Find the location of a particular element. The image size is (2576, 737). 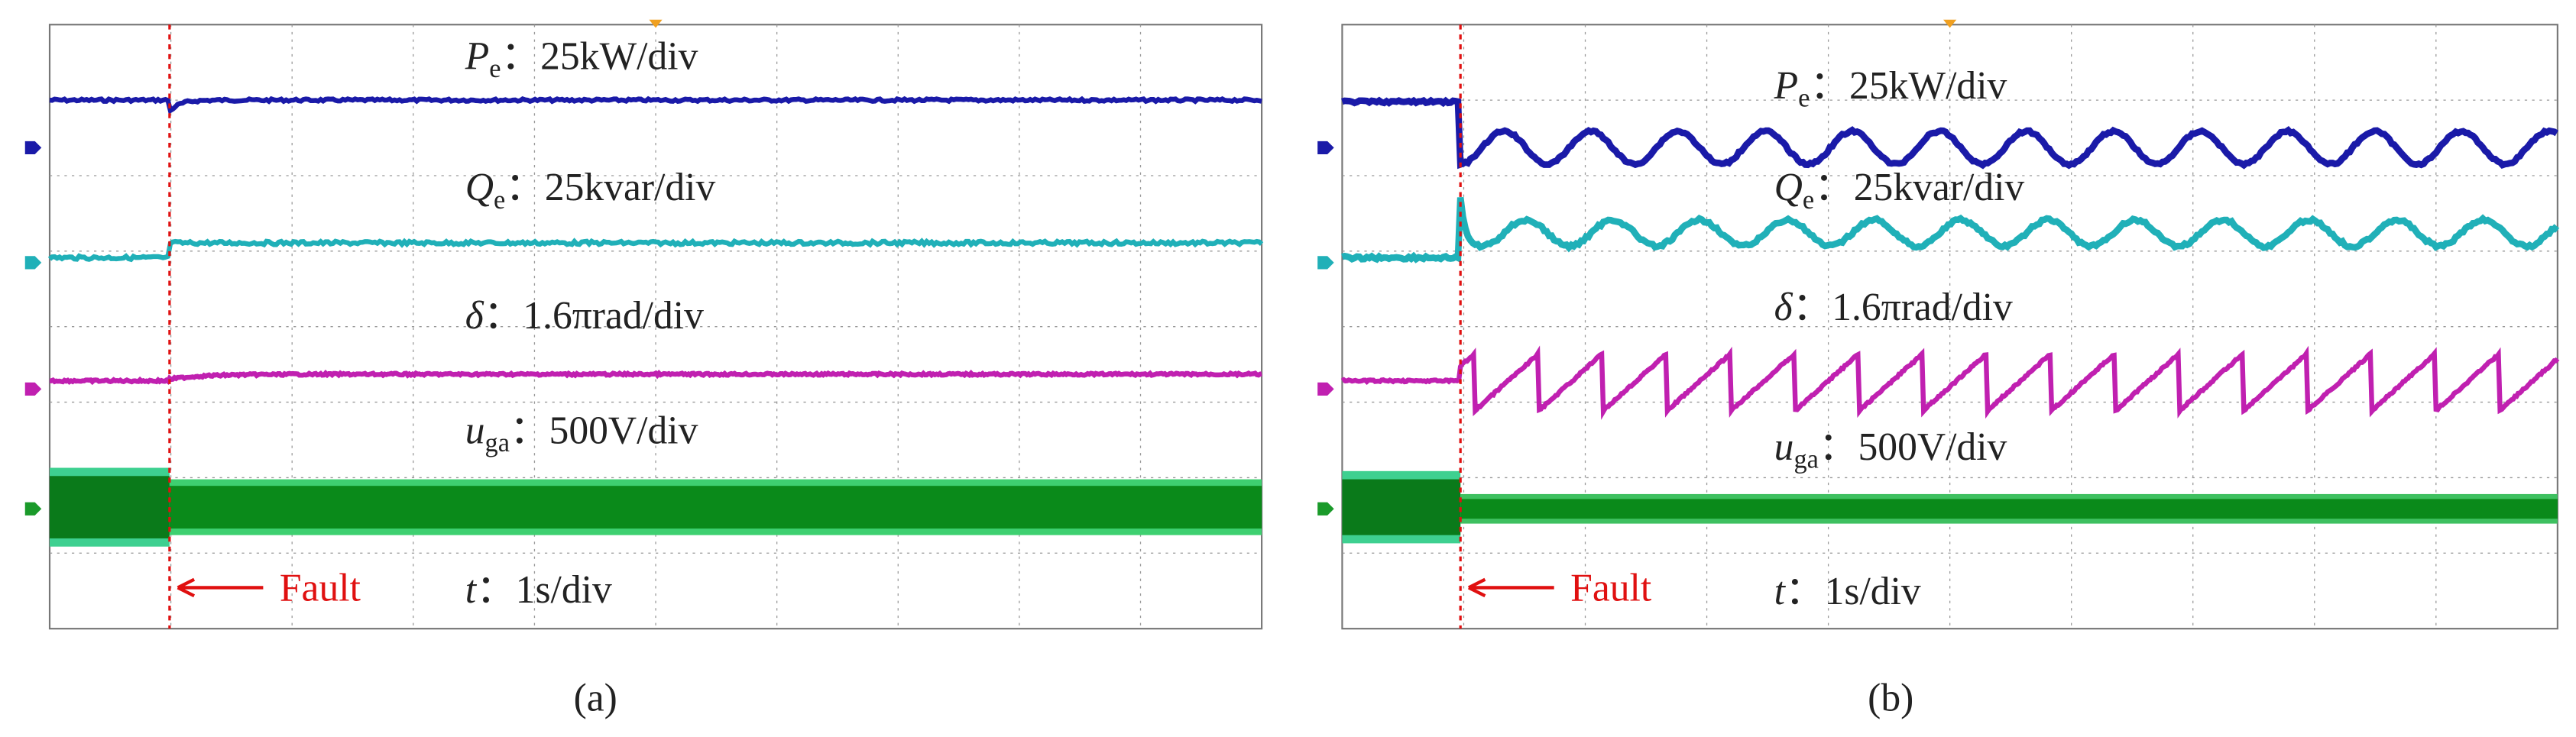

panel-caption: (a) is located at coordinates (595, 698).